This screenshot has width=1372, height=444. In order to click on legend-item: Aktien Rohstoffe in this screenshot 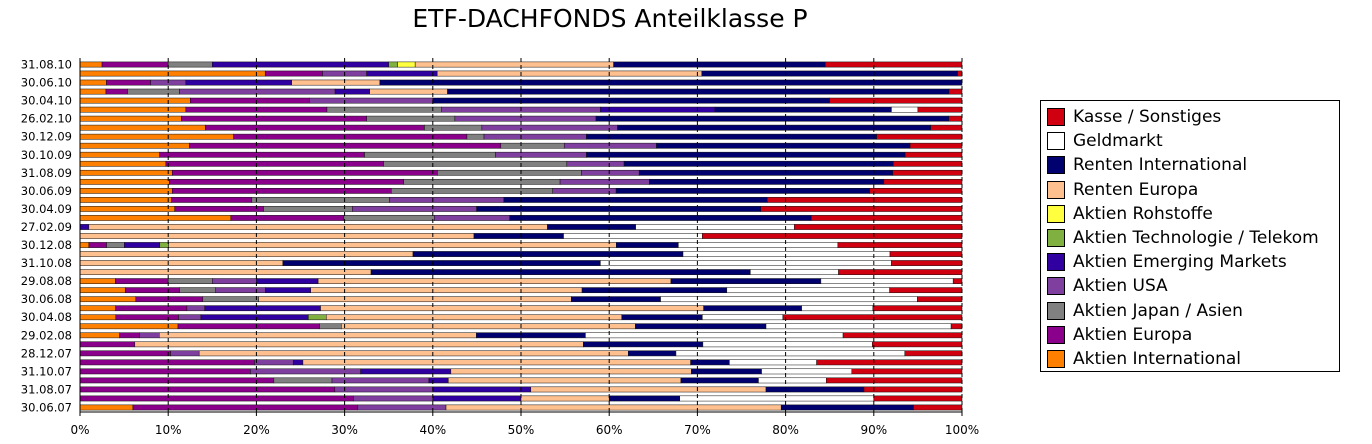, I will do `click(1190, 214)`.